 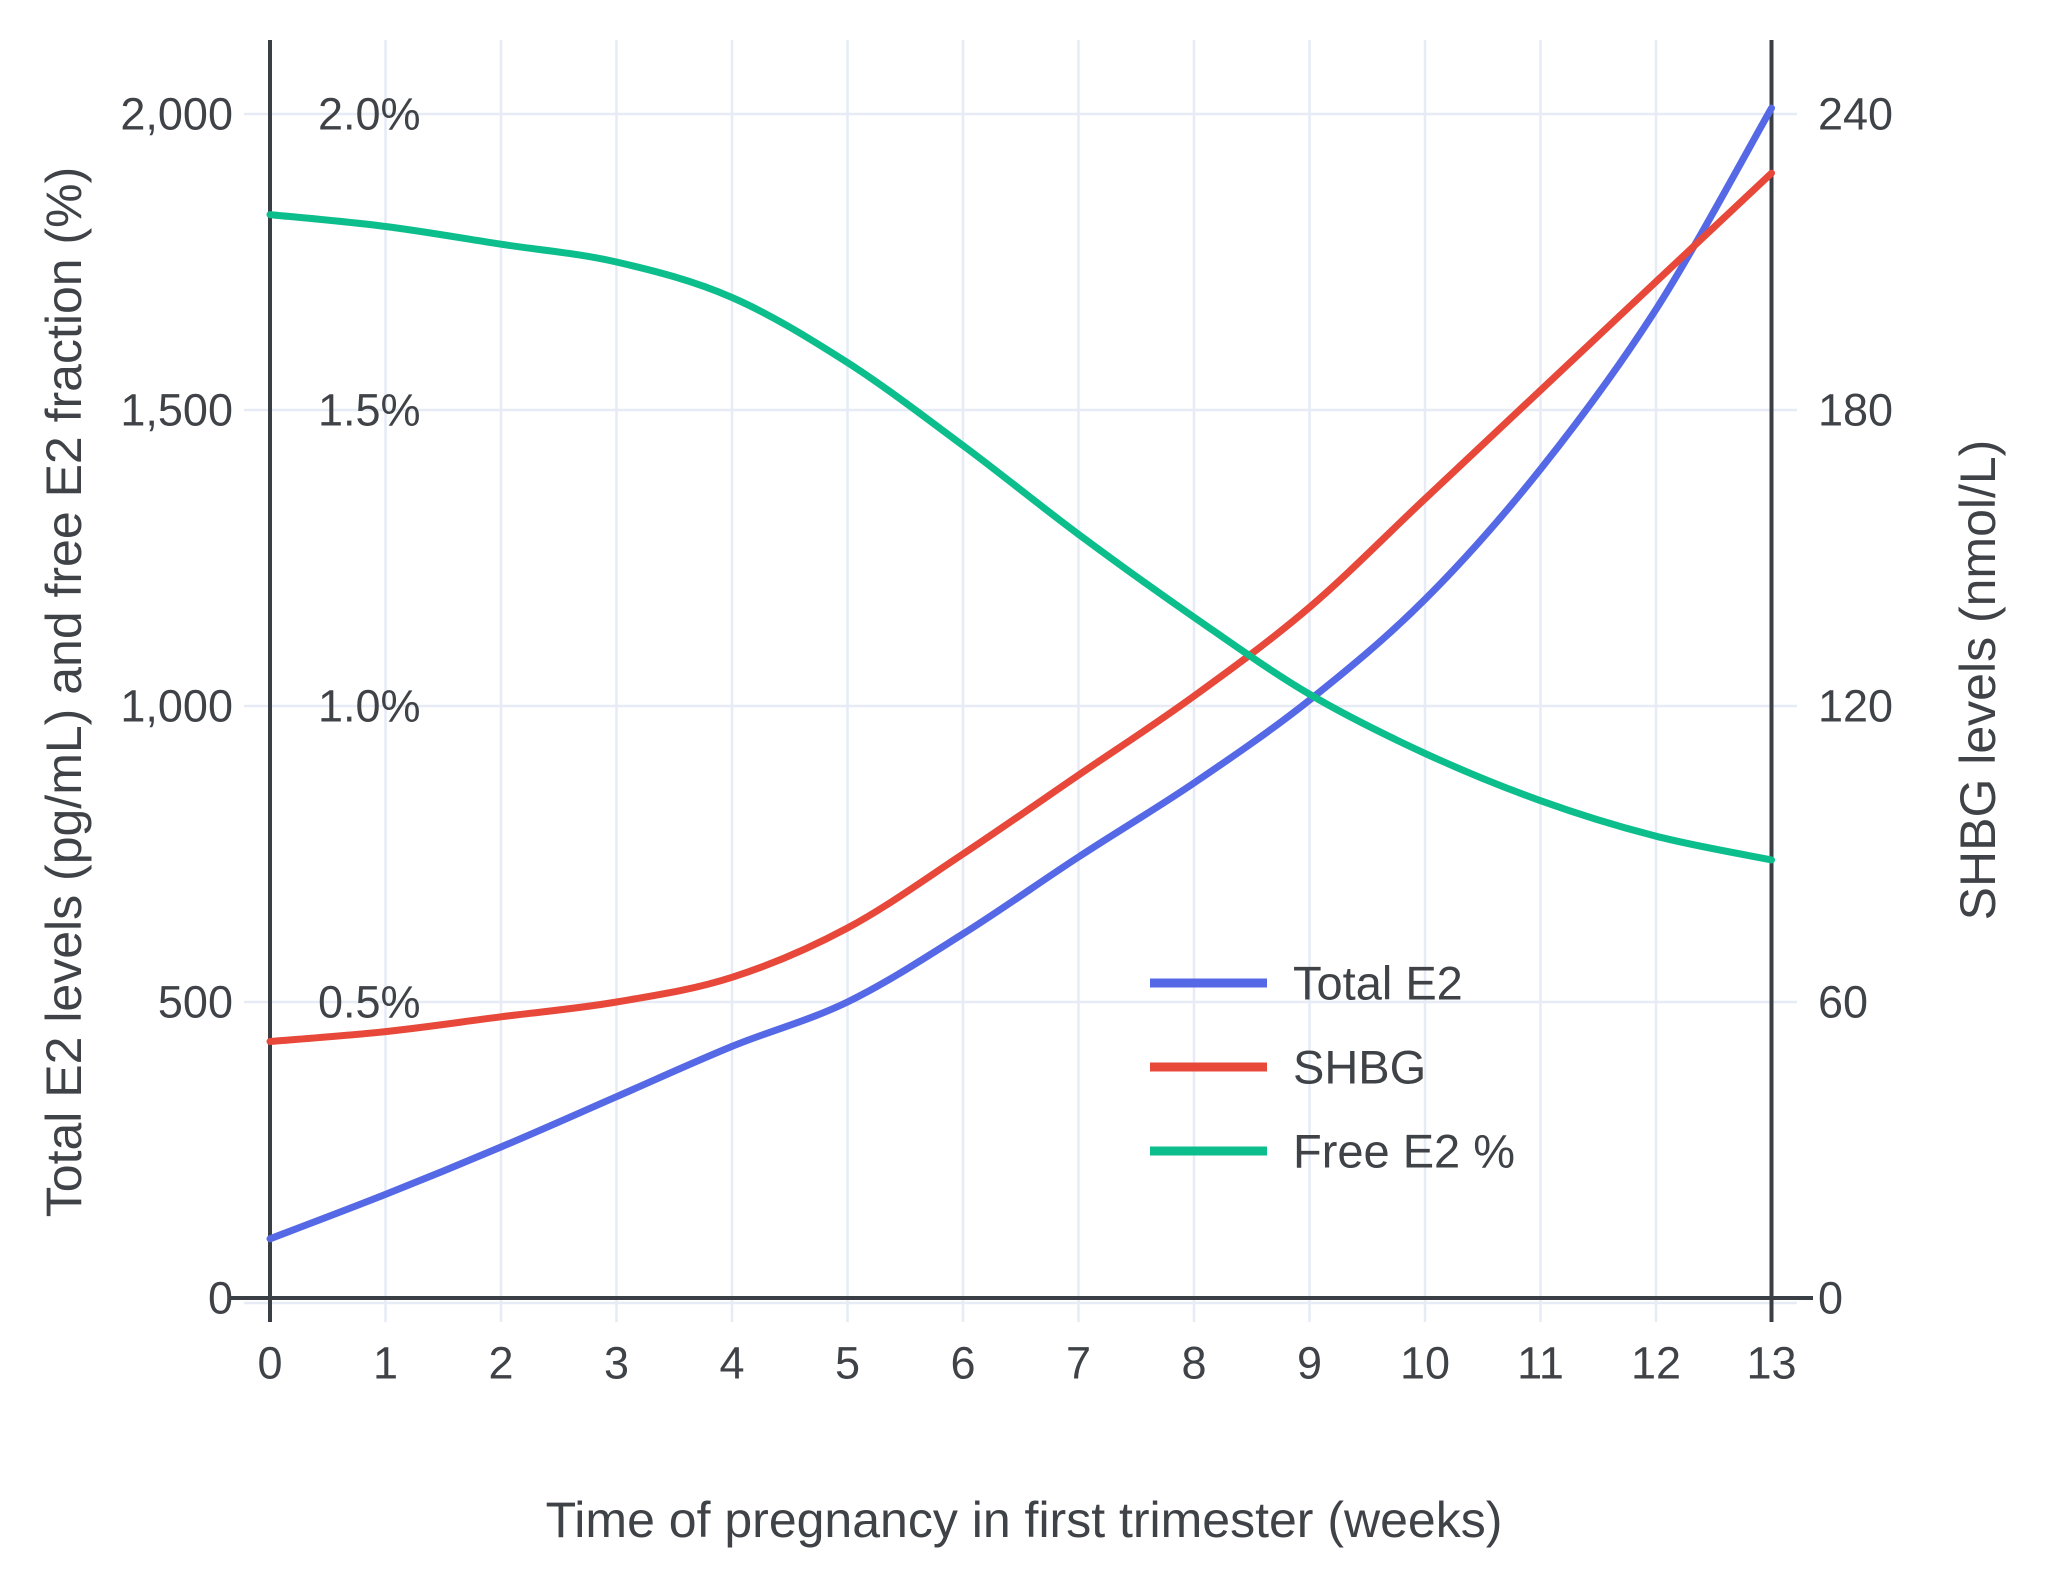 I want to click on right-y-tick-label: 0, so click(x=1830, y=1298).